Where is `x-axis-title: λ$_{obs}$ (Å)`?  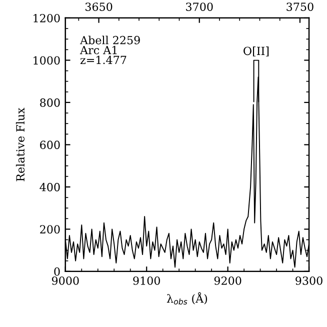
x-axis-title: λ$_{obs}$ (Å) is located at coordinates (187, 298).